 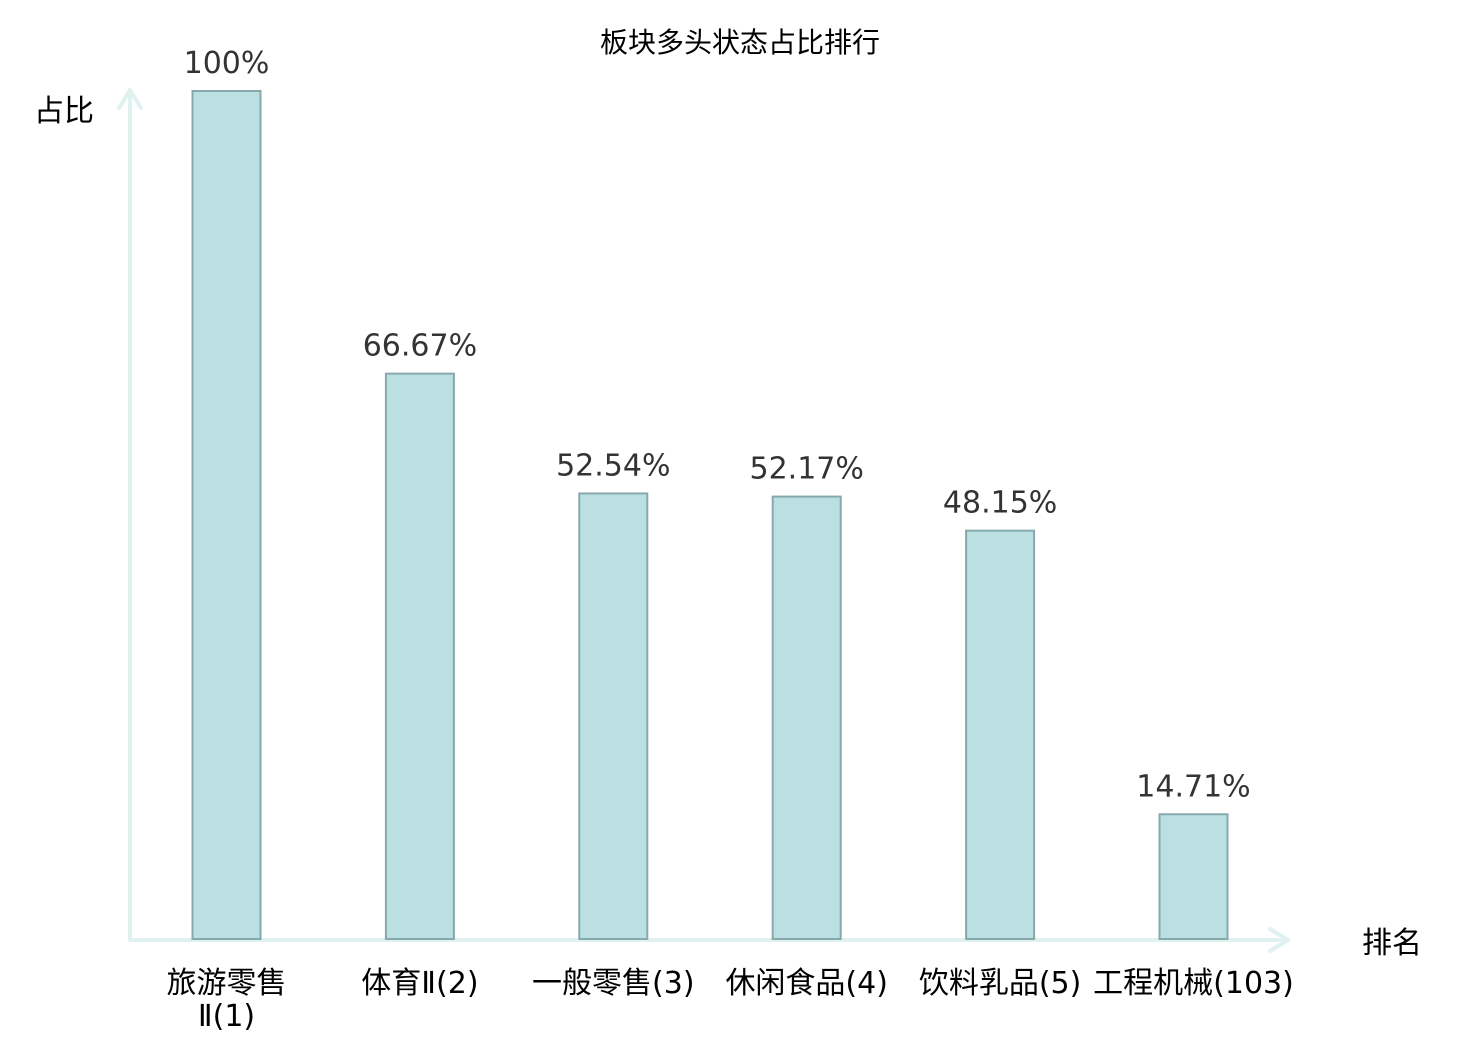 I want to click on chart-title: 板块多头状态占比排行, so click(x=740, y=42).